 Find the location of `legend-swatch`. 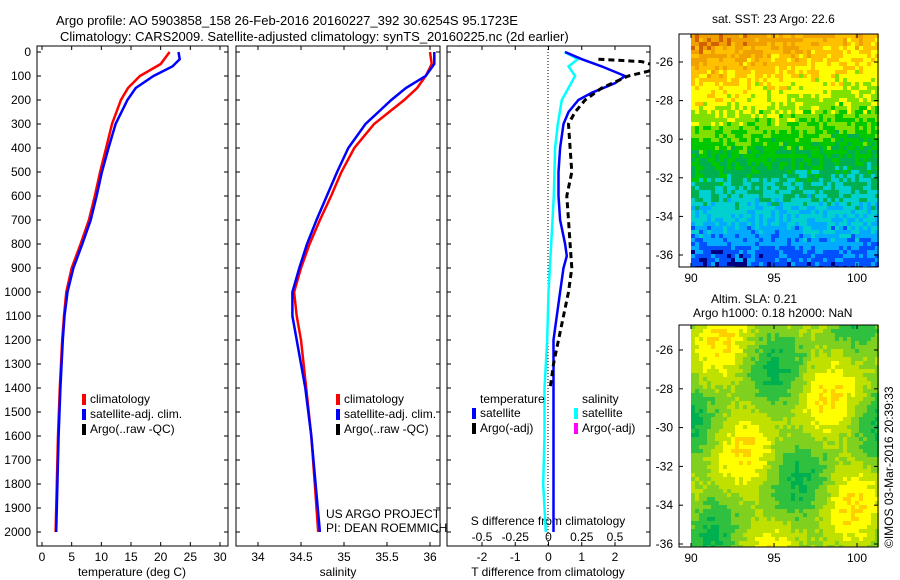

legend-swatch is located at coordinates (338, 399).